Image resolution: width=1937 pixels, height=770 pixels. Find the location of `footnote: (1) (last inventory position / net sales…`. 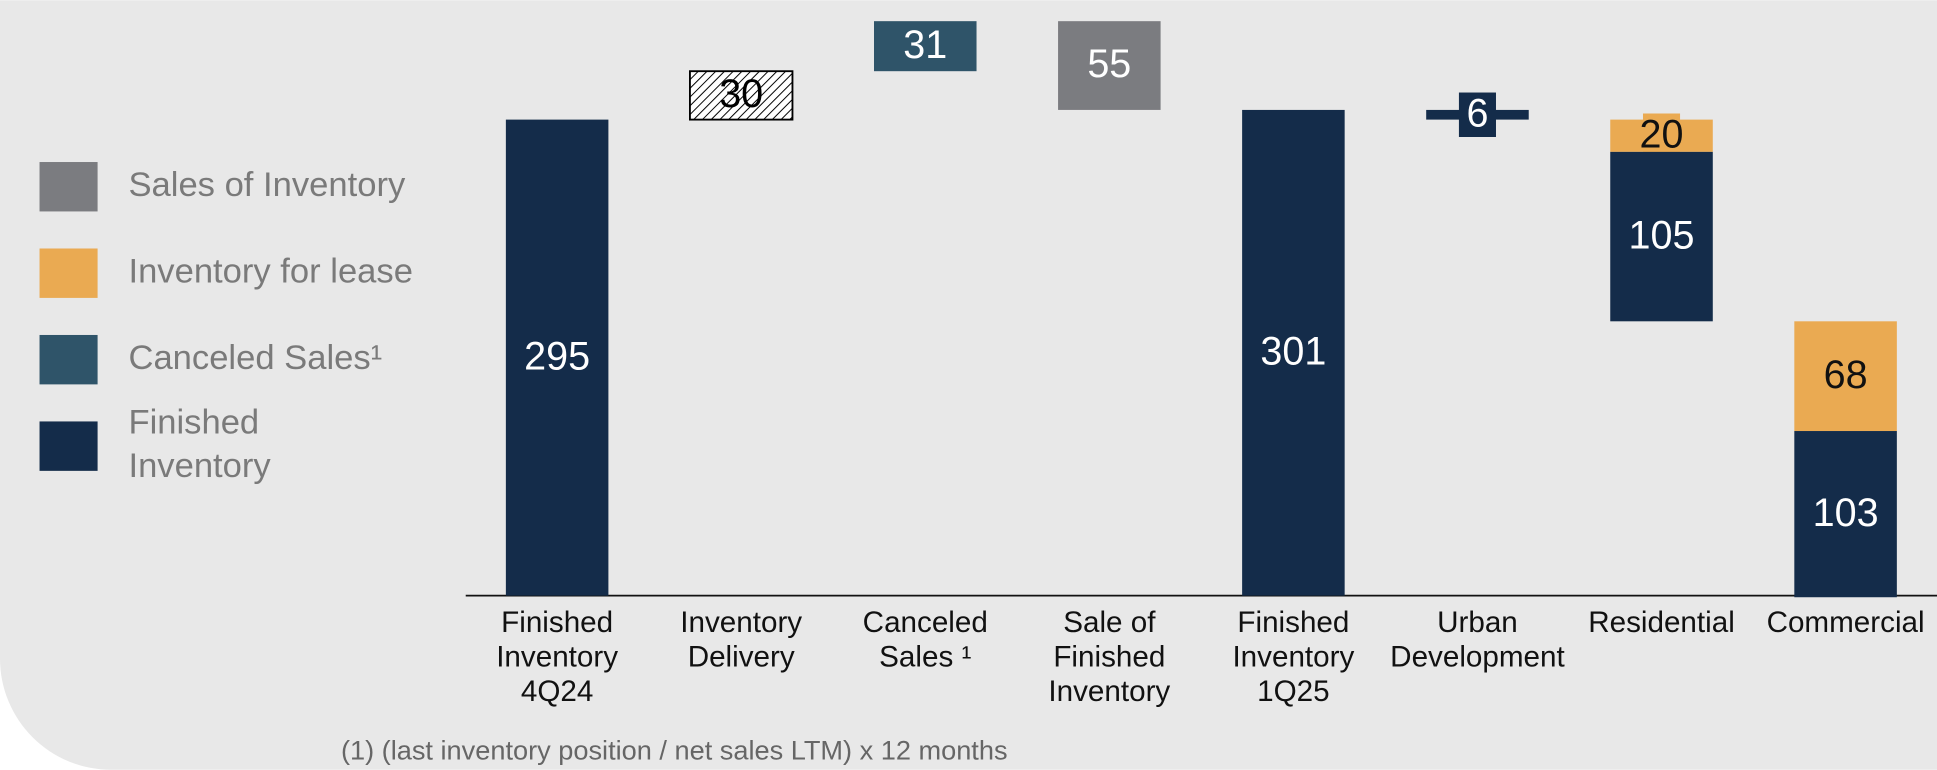

footnote: (1) (last inventory position / net sales… is located at coordinates (674, 750).